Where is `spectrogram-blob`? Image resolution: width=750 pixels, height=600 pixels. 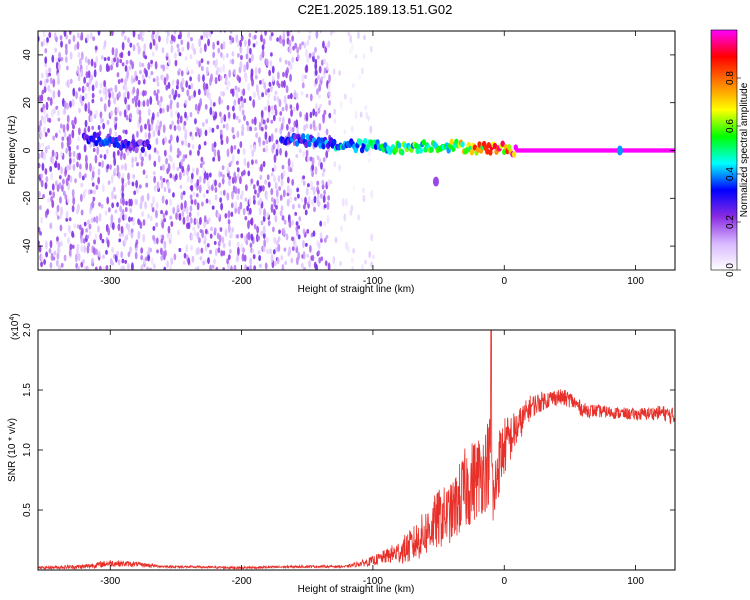 spectrogram-blob is located at coordinates (619, 150).